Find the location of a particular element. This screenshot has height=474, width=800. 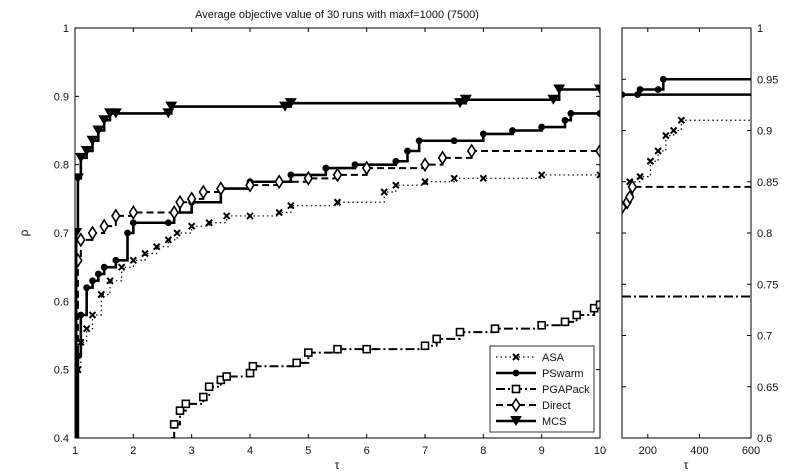

legend-marker-pswarm is located at coordinates (516, 373).